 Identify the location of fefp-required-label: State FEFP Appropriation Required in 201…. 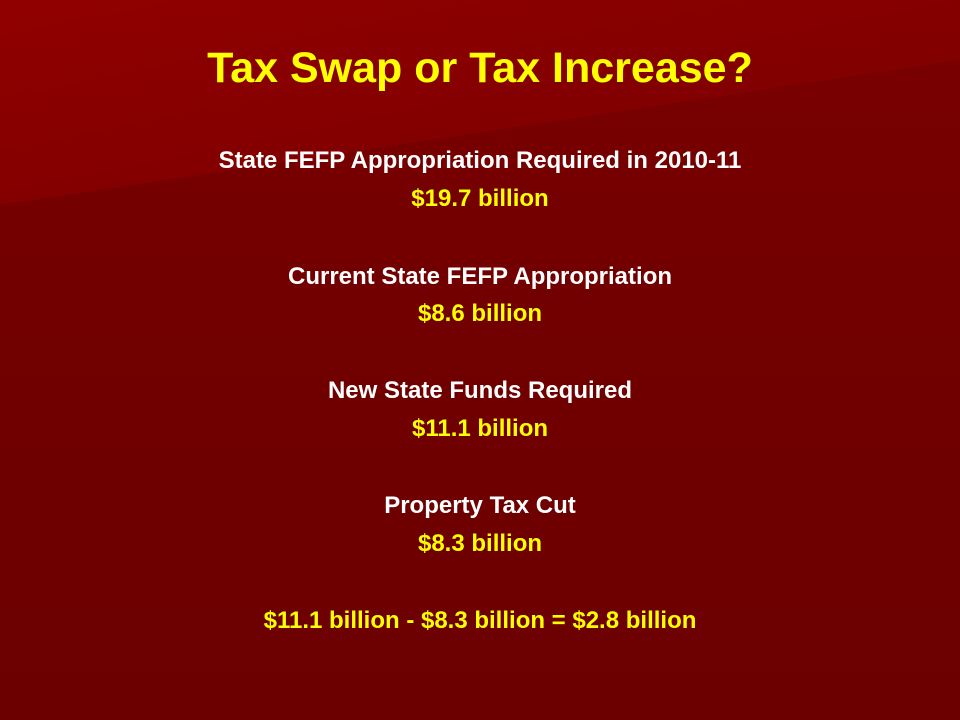
(480, 160).